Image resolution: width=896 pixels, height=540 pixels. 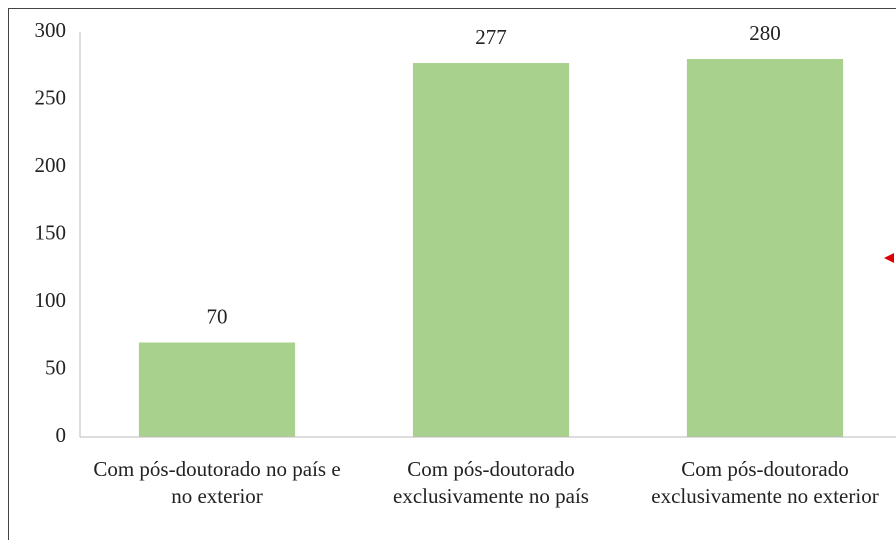 I want to click on value-label: 70, so click(x=217, y=316).